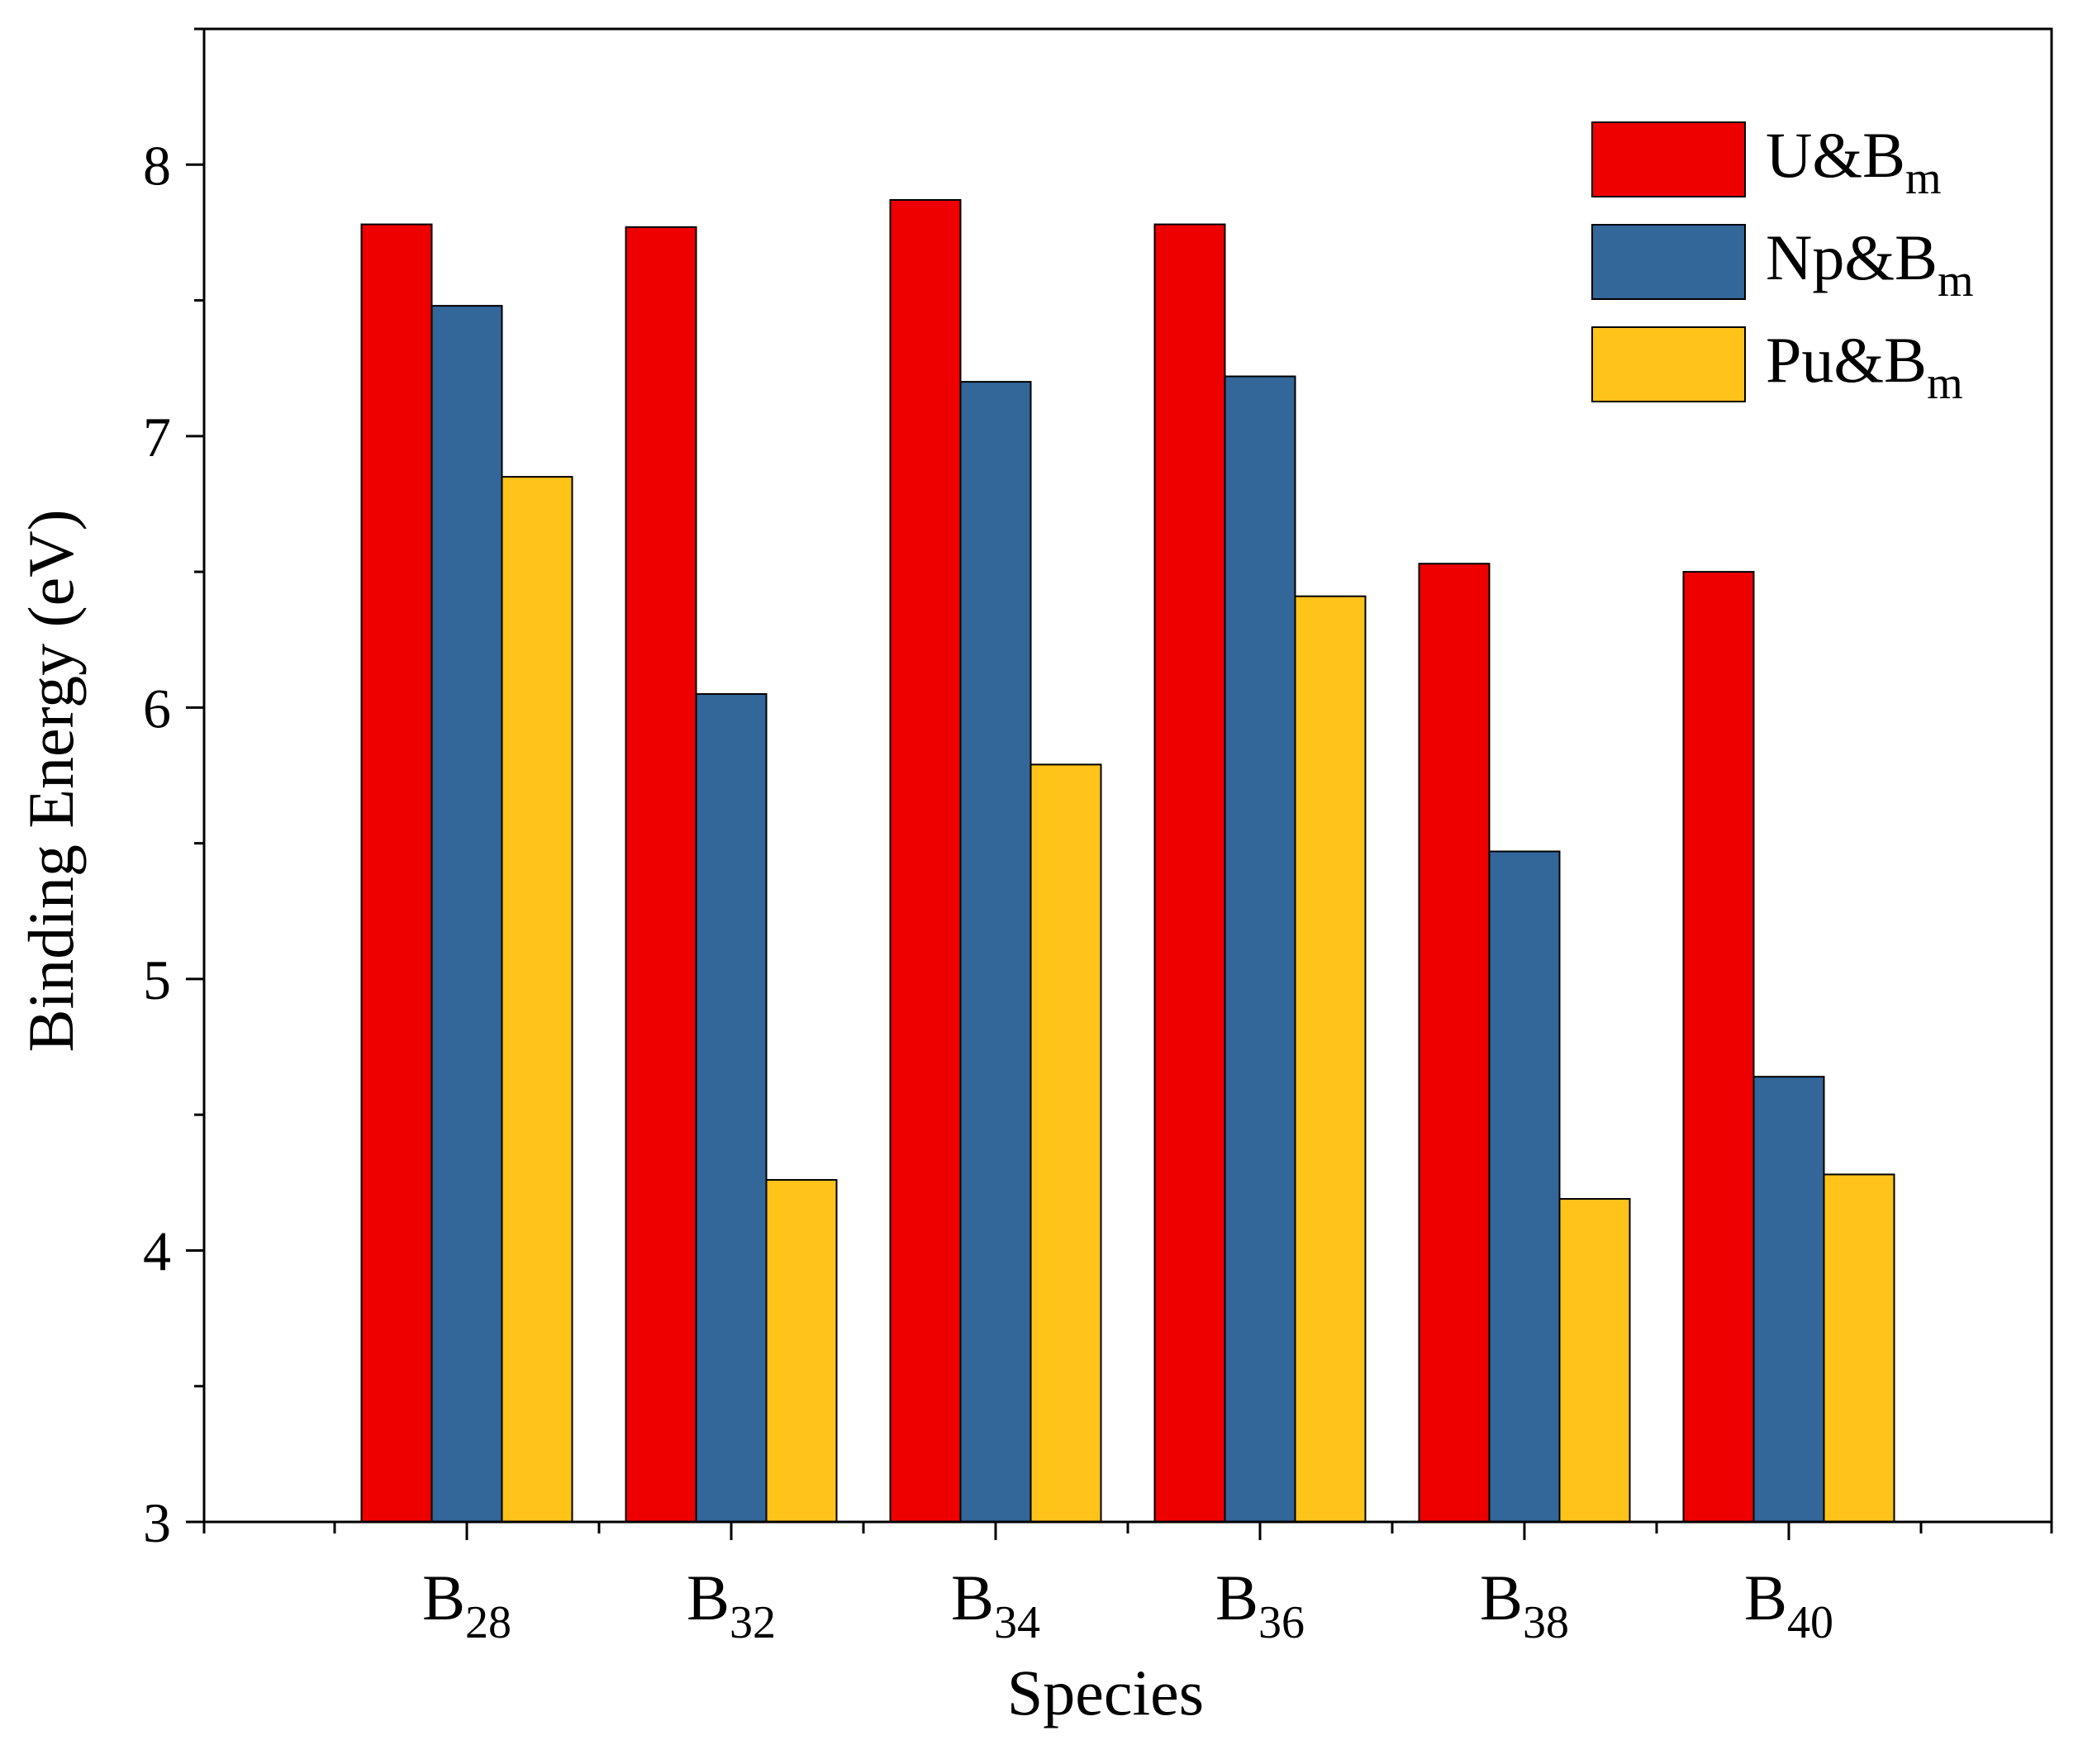 The height and width of the screenshot is (1764, 2078). What do you see at coordinates (396, 873) in the screenshot?
I see `bar-u-b-b28` at bounding box center [396, 873].